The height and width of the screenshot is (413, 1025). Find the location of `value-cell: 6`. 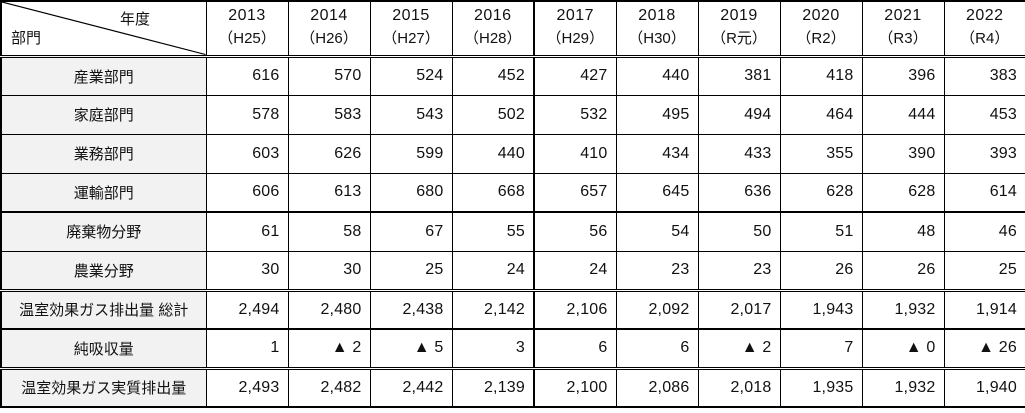

value-cell: 6 is located at coordinates (657, 349).